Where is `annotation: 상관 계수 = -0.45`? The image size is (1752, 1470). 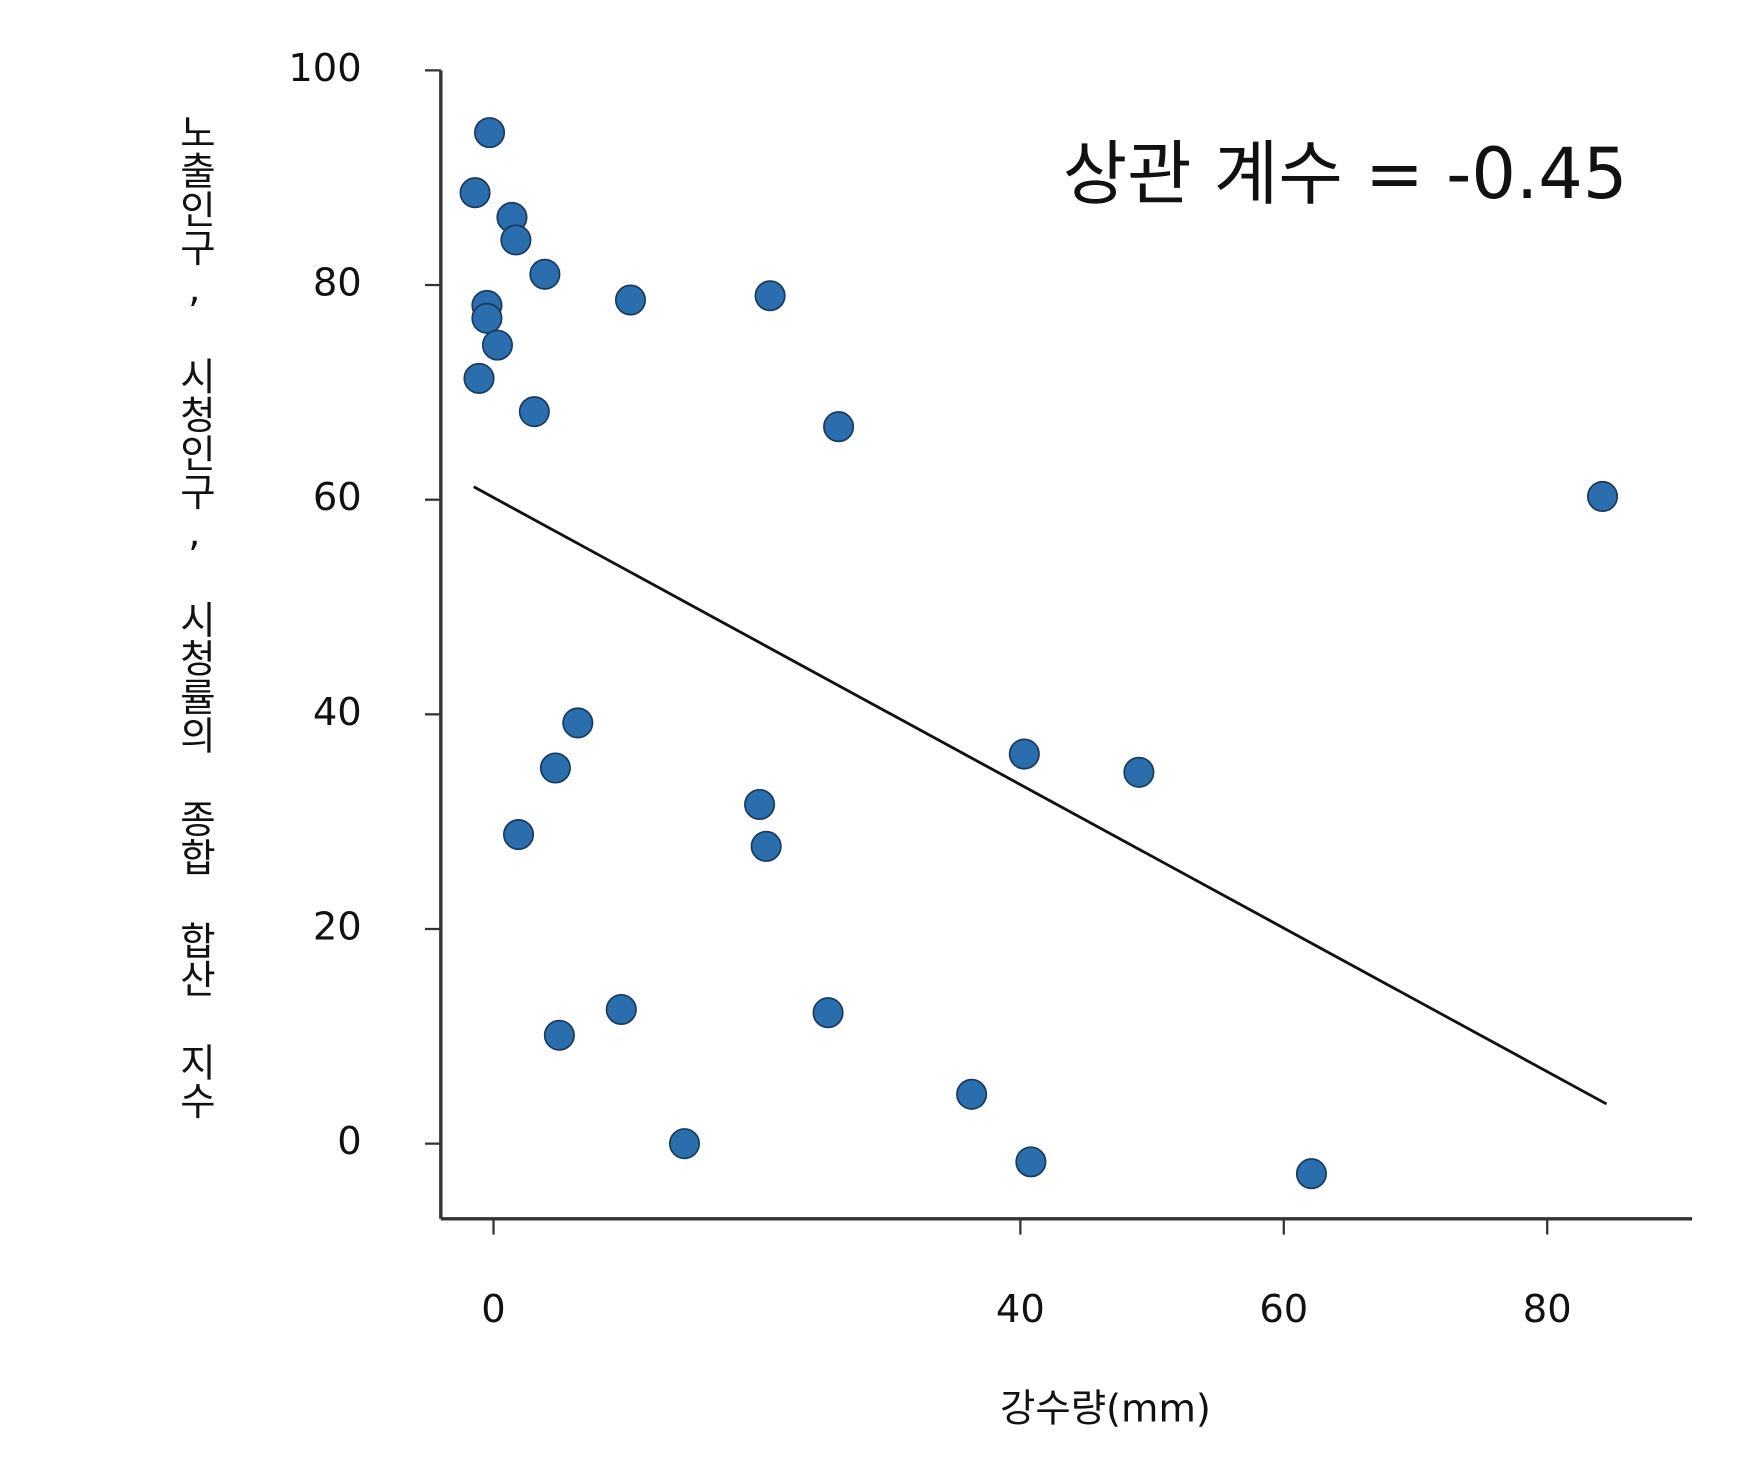 annotation: 상관 계수 = -0.45 is located at coordinates (1345, 174).